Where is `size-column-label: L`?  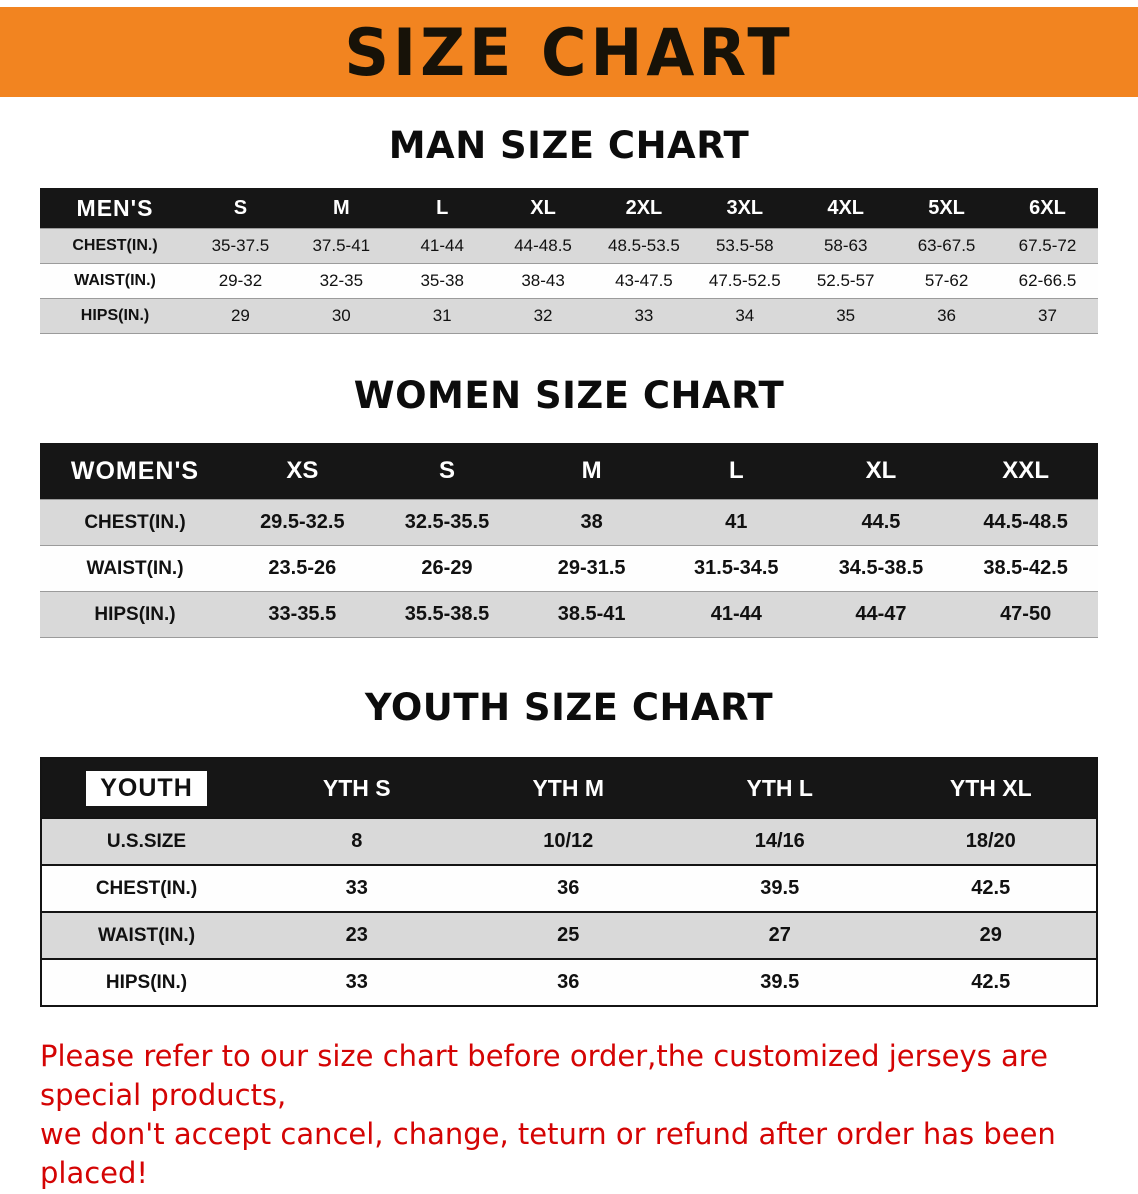
size-column-label: L is located at coordinates (442, 207).